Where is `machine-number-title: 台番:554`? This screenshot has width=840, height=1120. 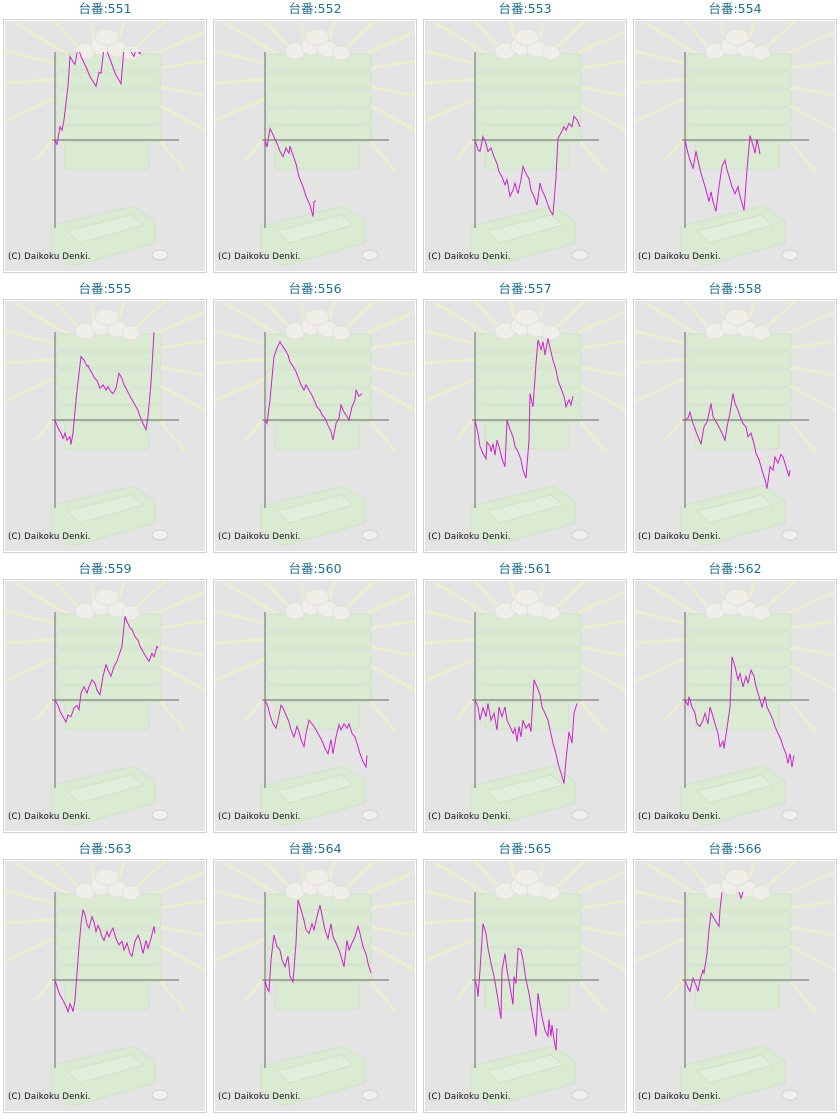
machine-number-title: 台番:554 is located at coordinates (735, 8).